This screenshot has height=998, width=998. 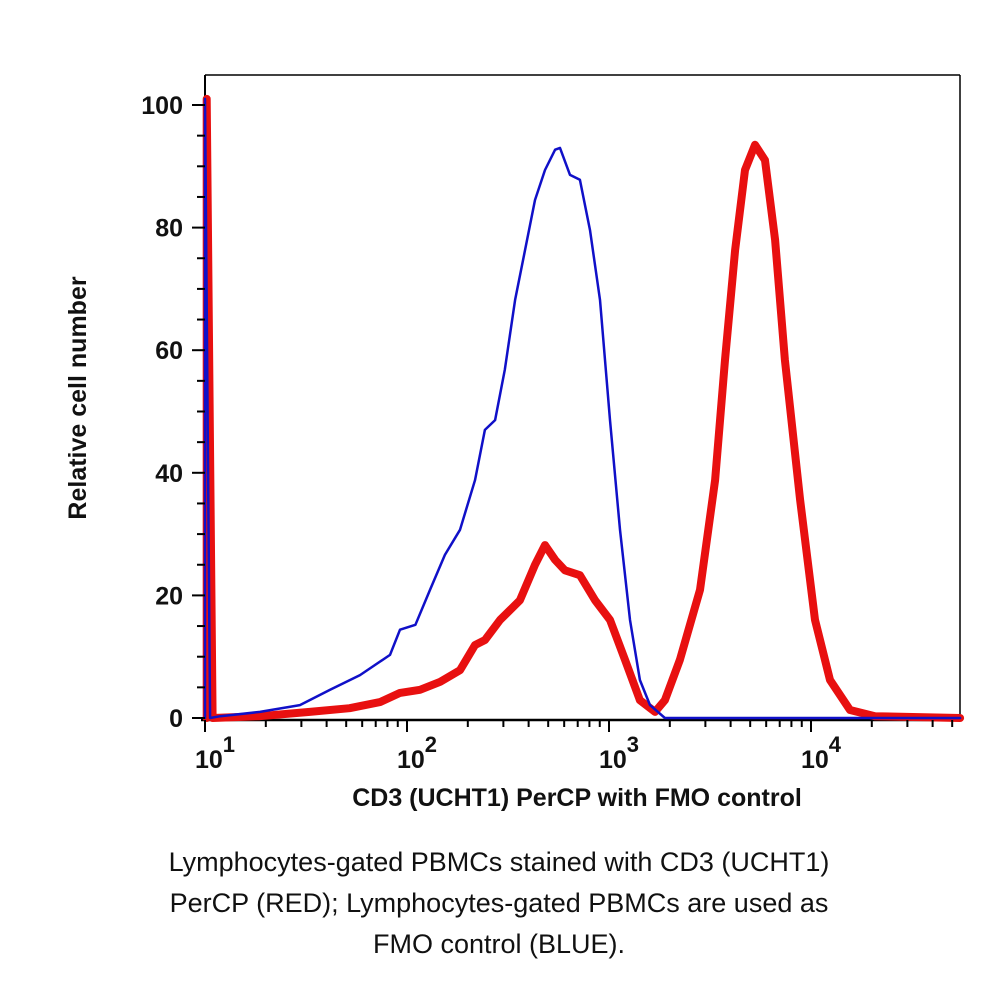 I want to click on x-tick-label: 10², so click(x=417, y=753).